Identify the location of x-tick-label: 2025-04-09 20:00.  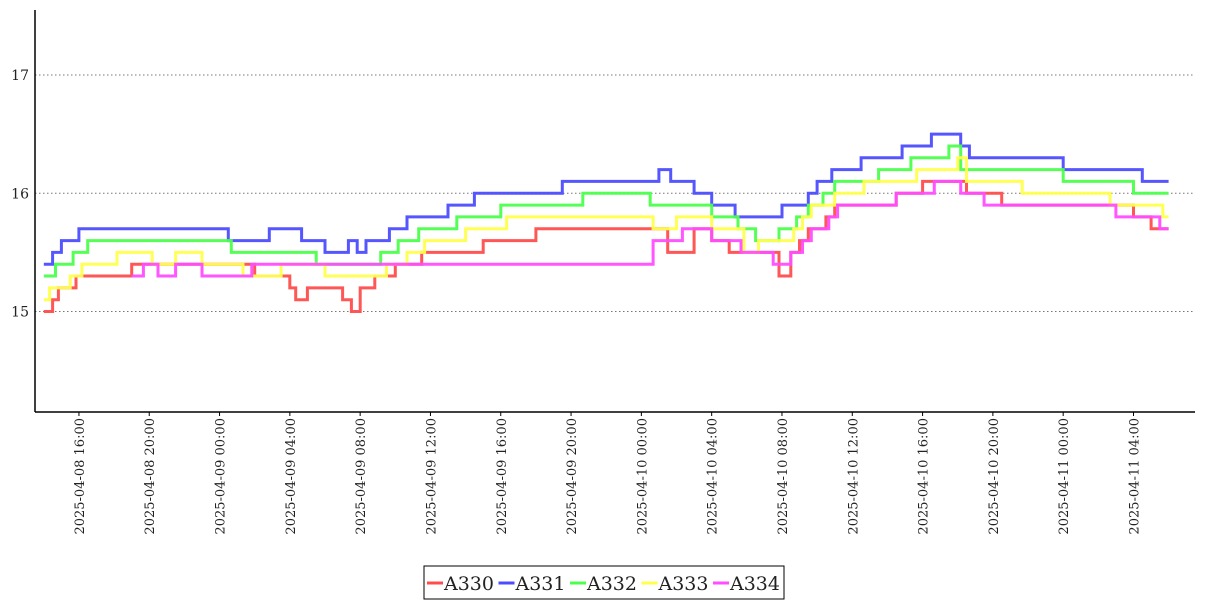
(572, 476).